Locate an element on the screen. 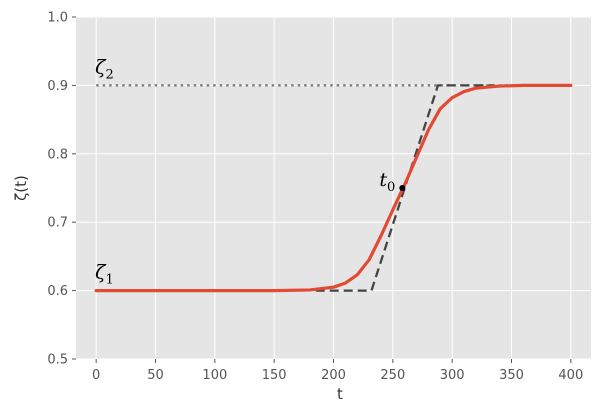  y-tick-label: 0.5 is located at coordinates (57, 360).